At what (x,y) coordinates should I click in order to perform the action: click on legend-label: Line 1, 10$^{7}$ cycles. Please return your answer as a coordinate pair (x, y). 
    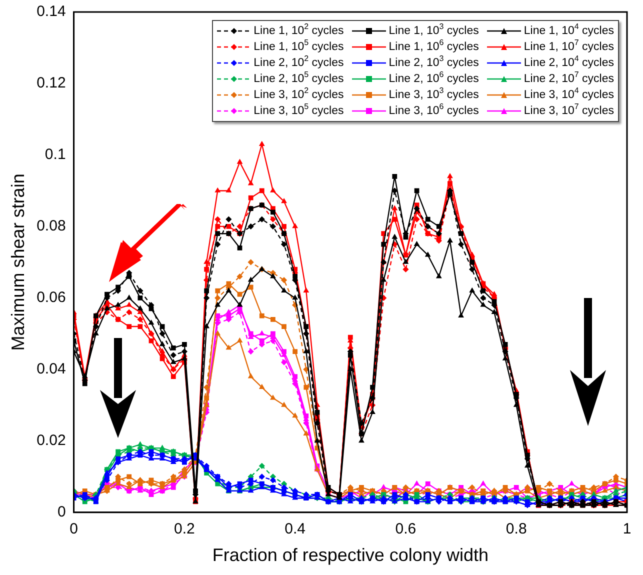
    Looking at the image, I should click on (569, 46).